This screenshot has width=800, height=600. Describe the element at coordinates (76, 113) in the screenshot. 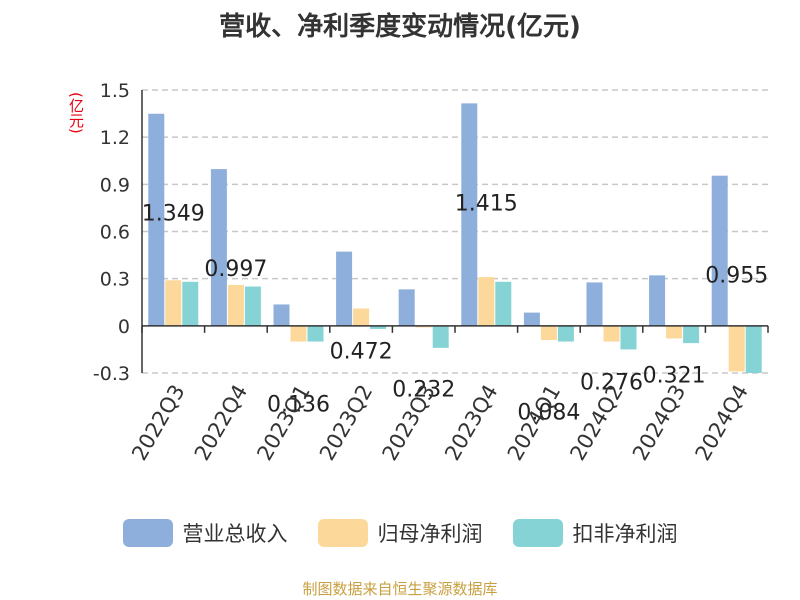

I see `y-axis-unit-label: (亿元)` at that location.